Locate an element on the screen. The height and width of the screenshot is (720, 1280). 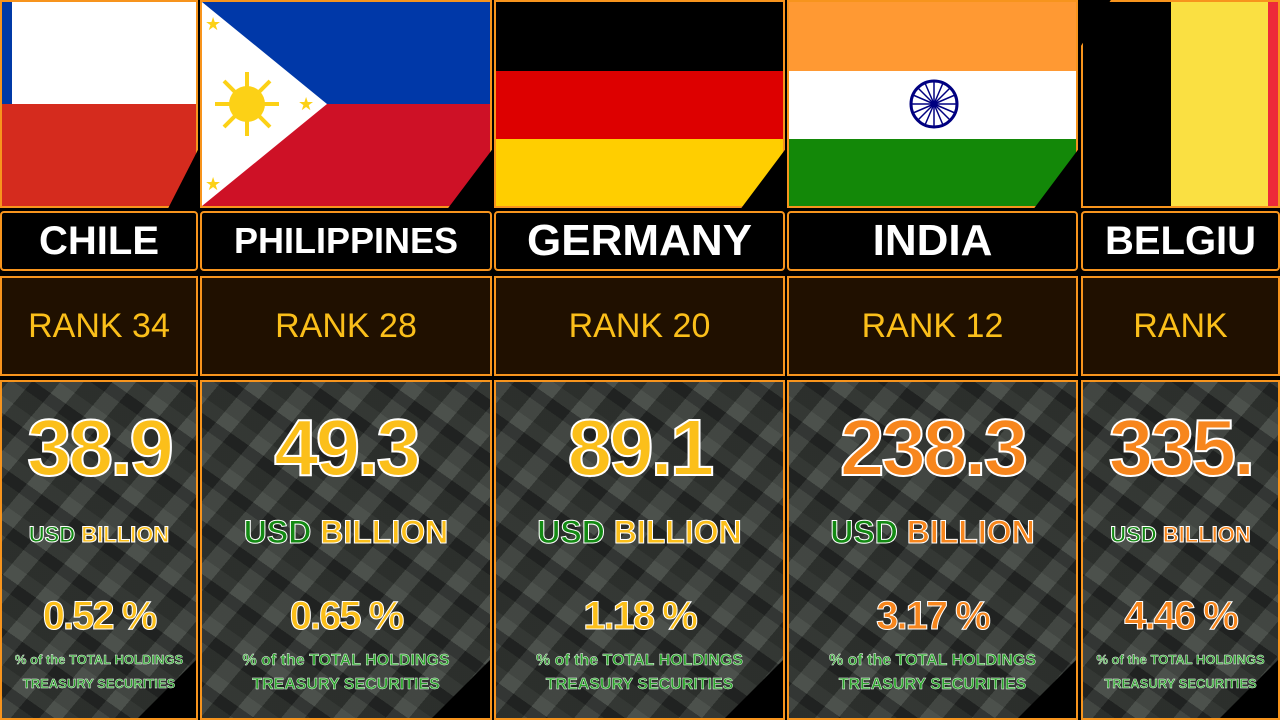
rank-label: RANK 12 is located at coordinates (932, 326).